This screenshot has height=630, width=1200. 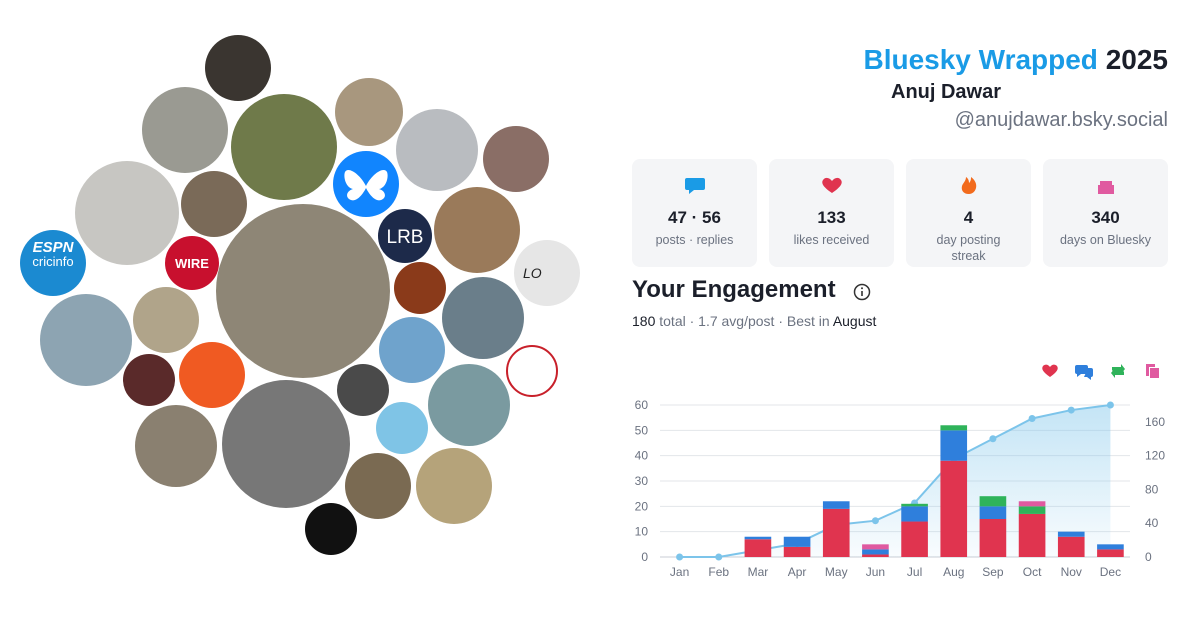 I want to click on x-tick-label: Jul, so click(x=914, y=572).